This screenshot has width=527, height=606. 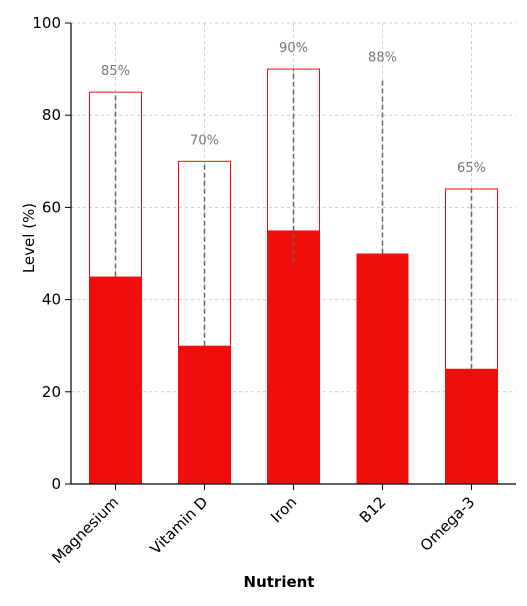 I want to click on y-tick-label: 80, so click(x=51, y=115).